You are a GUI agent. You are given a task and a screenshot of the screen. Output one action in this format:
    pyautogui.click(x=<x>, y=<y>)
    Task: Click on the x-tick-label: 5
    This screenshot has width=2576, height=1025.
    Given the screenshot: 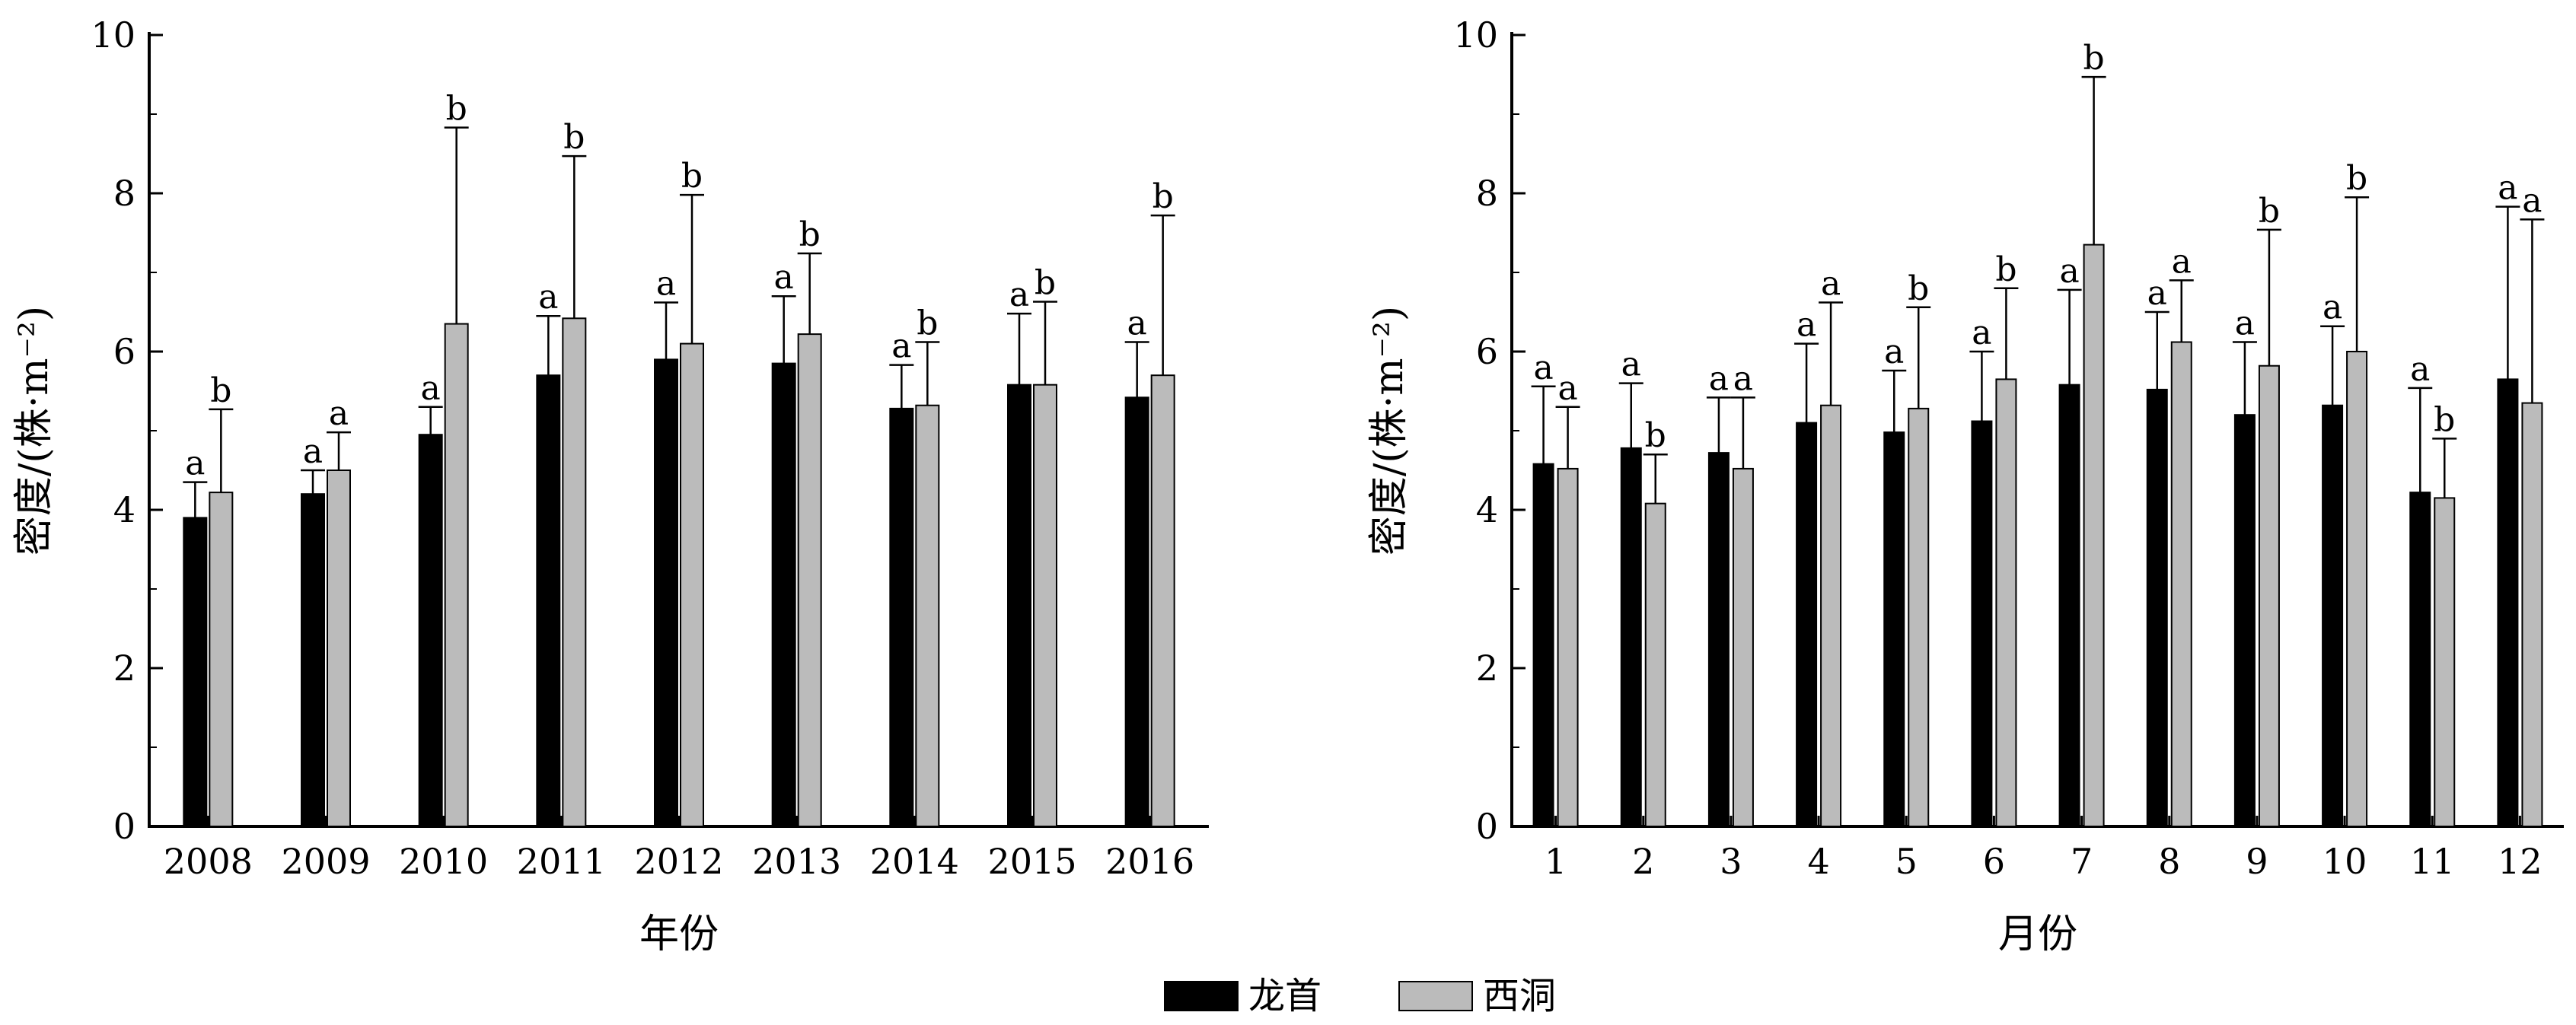 What is the action you would take?
    pyautogui.click(x=1907, y=862)
    